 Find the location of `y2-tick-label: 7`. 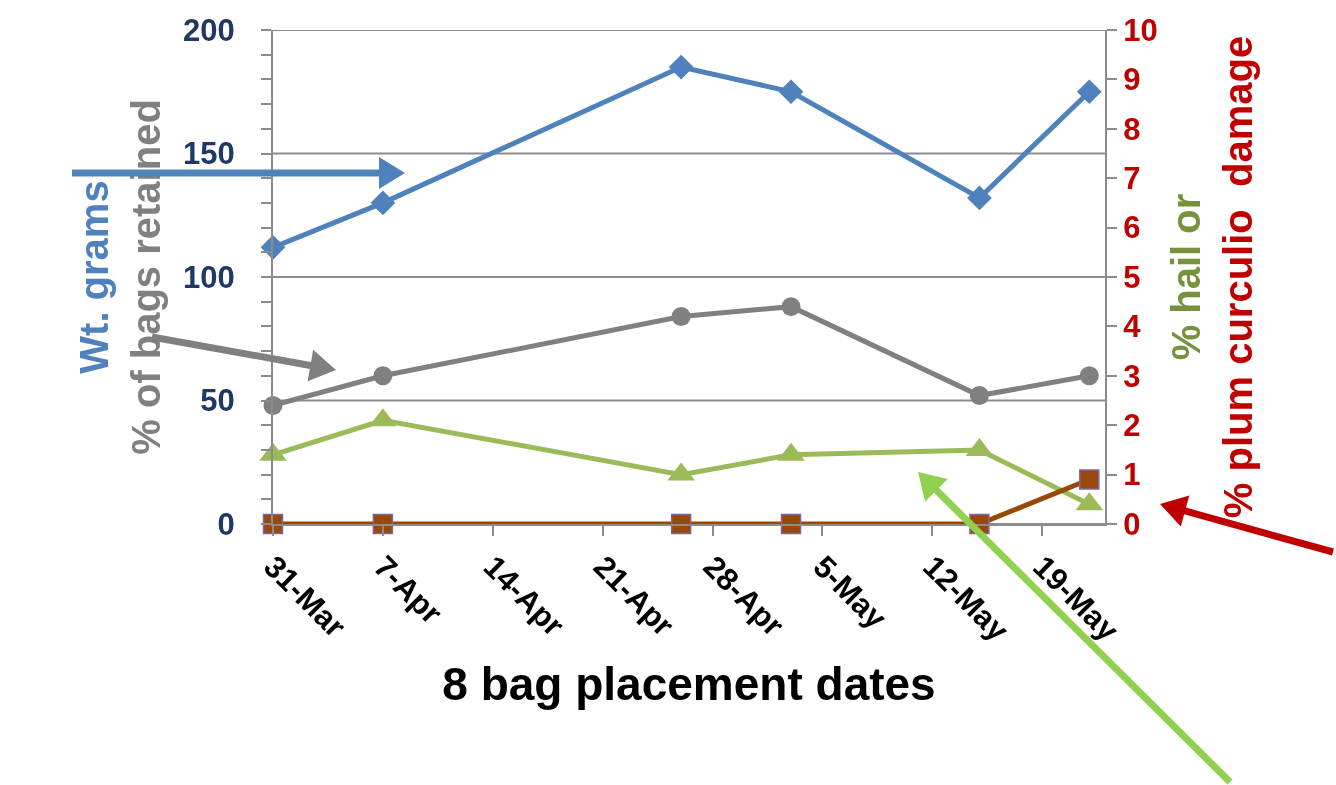

y2-tick-label: 7 is located at coordinates (1132, 179).